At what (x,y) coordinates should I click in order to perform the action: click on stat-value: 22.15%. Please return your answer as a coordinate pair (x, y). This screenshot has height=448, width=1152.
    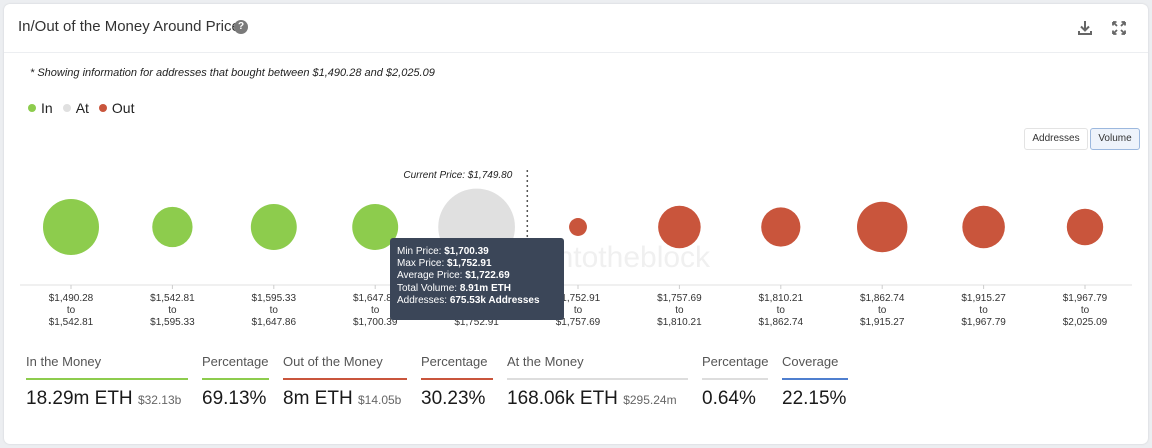
    Looking at the image, I should click on (814, 398).